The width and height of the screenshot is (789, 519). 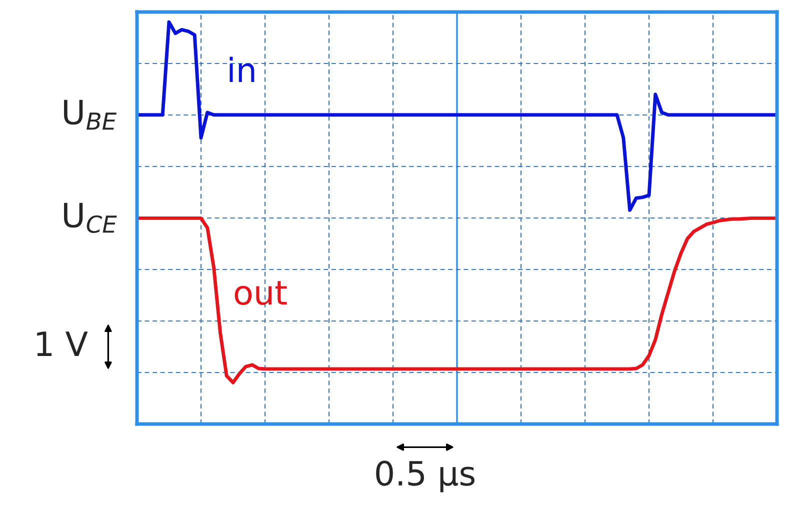 What do you see at coordinates (425, 476) in the screenshot?
I see `text: 0.5 µs` at bounding box center [425, 476].